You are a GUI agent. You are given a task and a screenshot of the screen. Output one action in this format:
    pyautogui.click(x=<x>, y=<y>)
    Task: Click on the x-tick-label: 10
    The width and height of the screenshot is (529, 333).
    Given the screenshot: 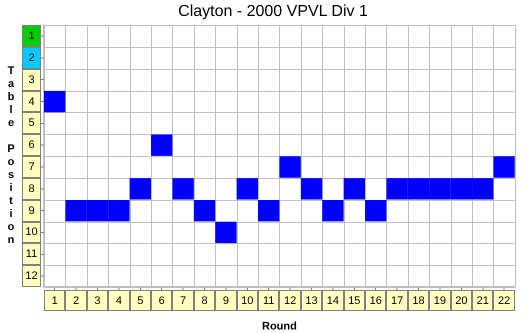 What is the action you would take?
    pyautogui.click(x=247, y=300)
    